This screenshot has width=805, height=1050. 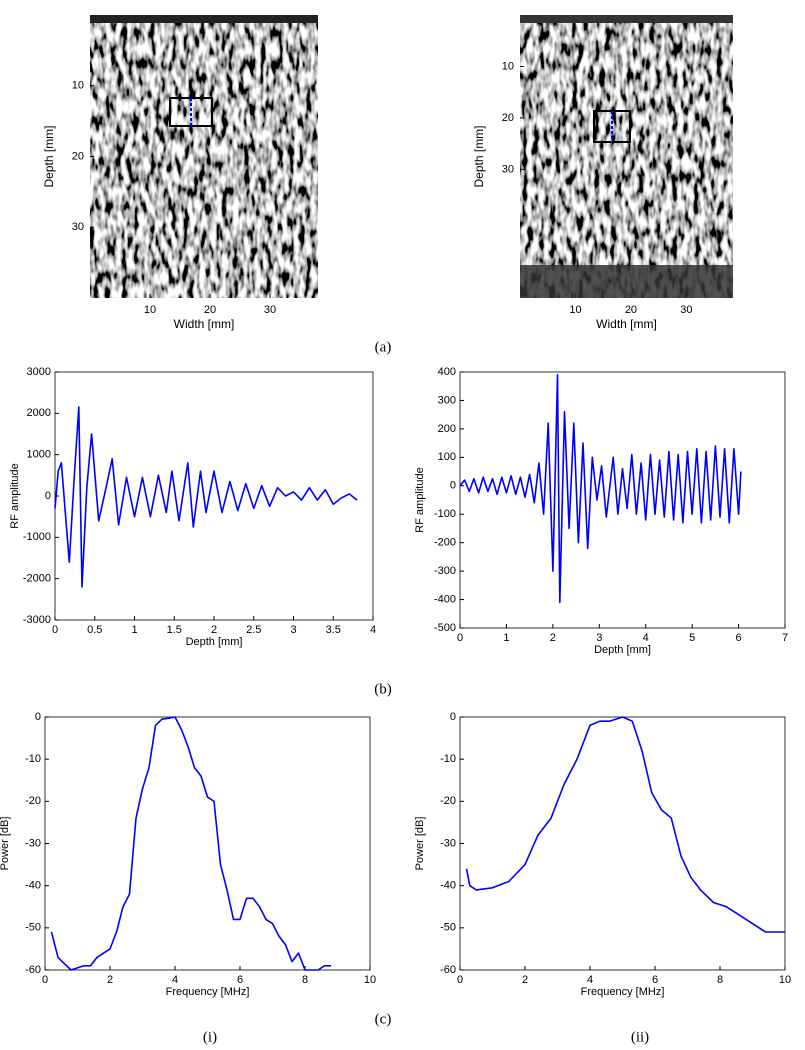 I want to click on y-tick-label: -200, so click(x=445, y=543).